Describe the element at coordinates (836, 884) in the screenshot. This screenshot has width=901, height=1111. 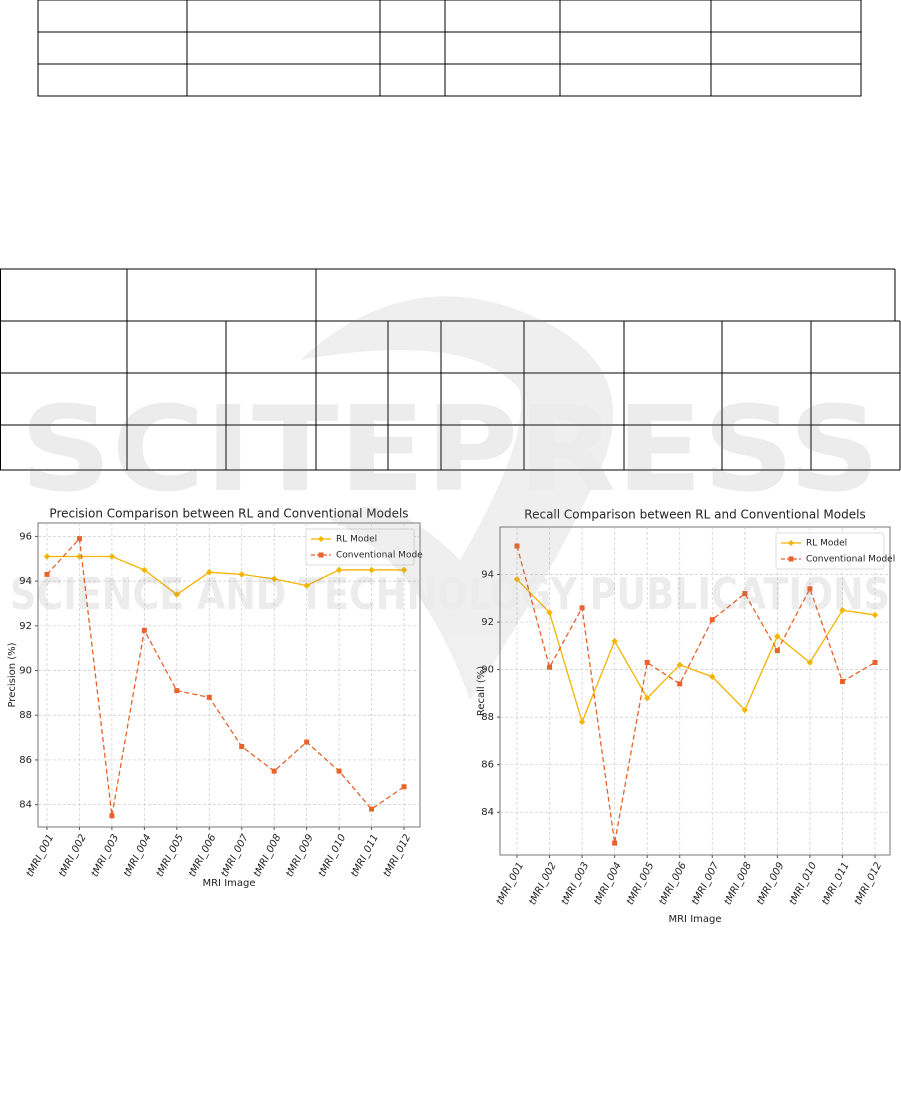
I see `x-tick-label: tMRI_011` at that location.